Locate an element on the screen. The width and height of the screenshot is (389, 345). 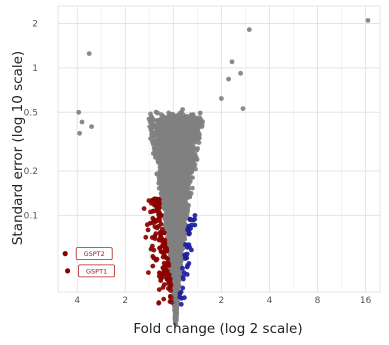
y-tick-label: 2 is located at coordinates (35, 25).